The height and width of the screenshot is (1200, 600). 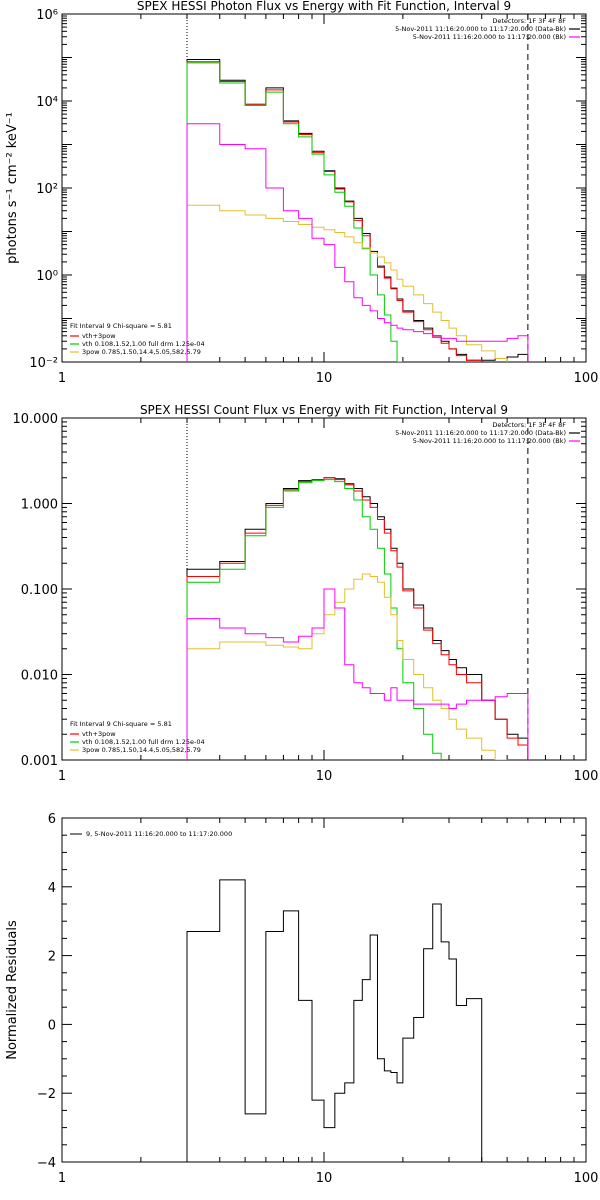 What do you see at coordinates (52, 819) in the screenshot?
I see `y-tick-label: 6` at bounding box center [52, 819].